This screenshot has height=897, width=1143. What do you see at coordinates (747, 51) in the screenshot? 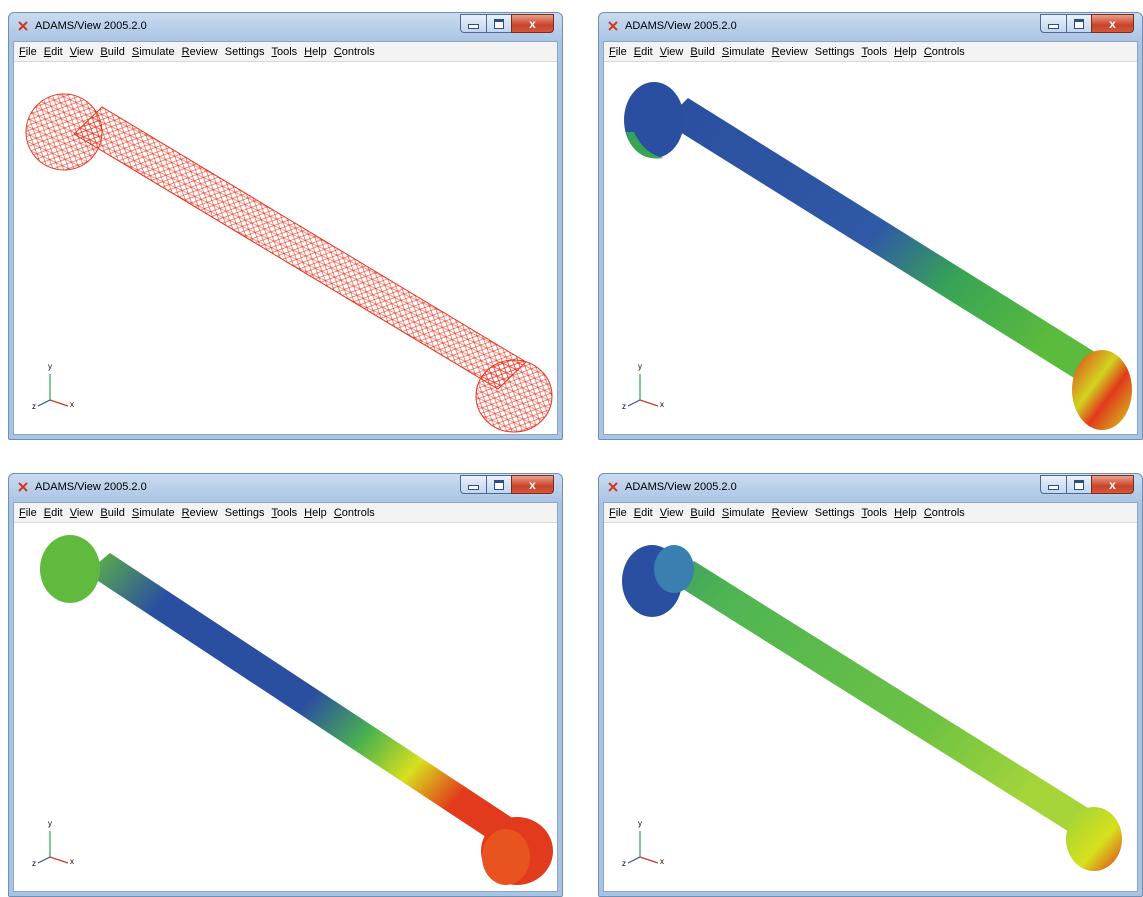
I see `menu-label: imulate` at bounding box center [747, 51].